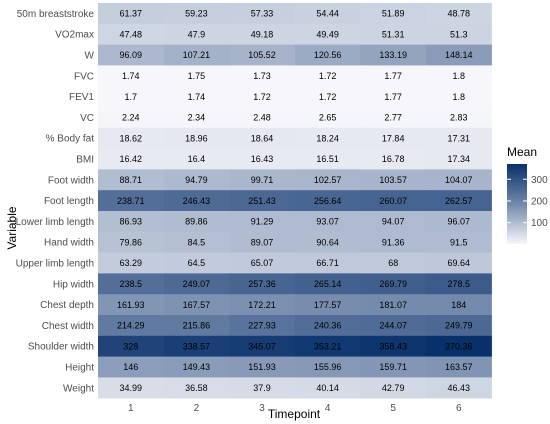 Image resolution: width=550 pixels, height=424 pixels. I want to click on cell-value-label: 238.5, so click(131, 284).